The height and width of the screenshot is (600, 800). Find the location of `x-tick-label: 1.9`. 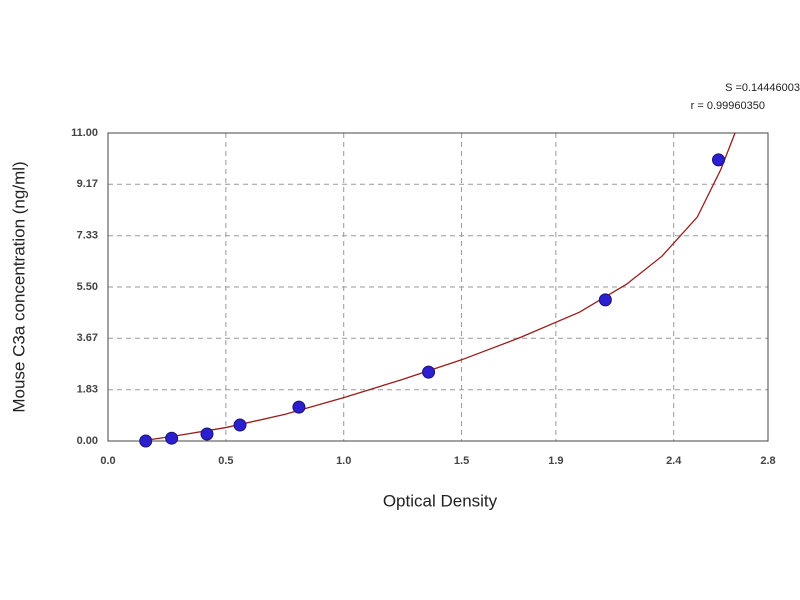

x-tick-label: 1.9 is located at coordinates (555, 461).